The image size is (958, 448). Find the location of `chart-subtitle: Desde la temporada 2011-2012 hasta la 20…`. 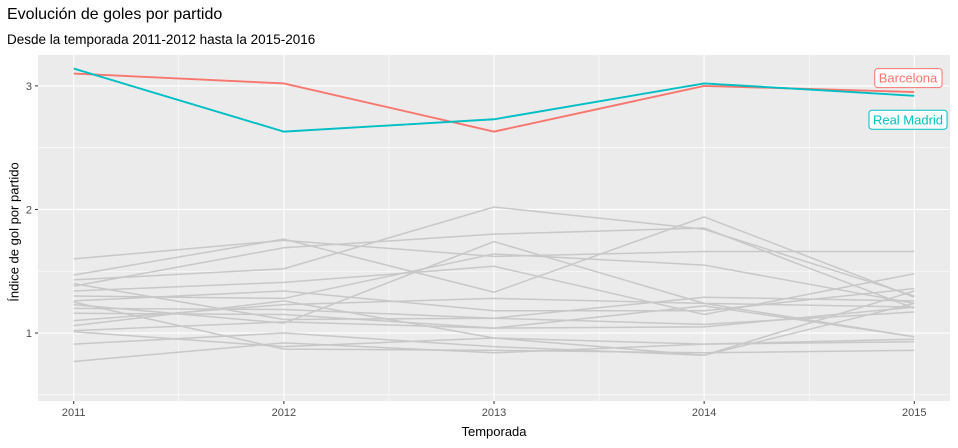

chart-subtitle: Desde la temporada 2011-2012 hasta la 20… is located at coordinates (161, 39).